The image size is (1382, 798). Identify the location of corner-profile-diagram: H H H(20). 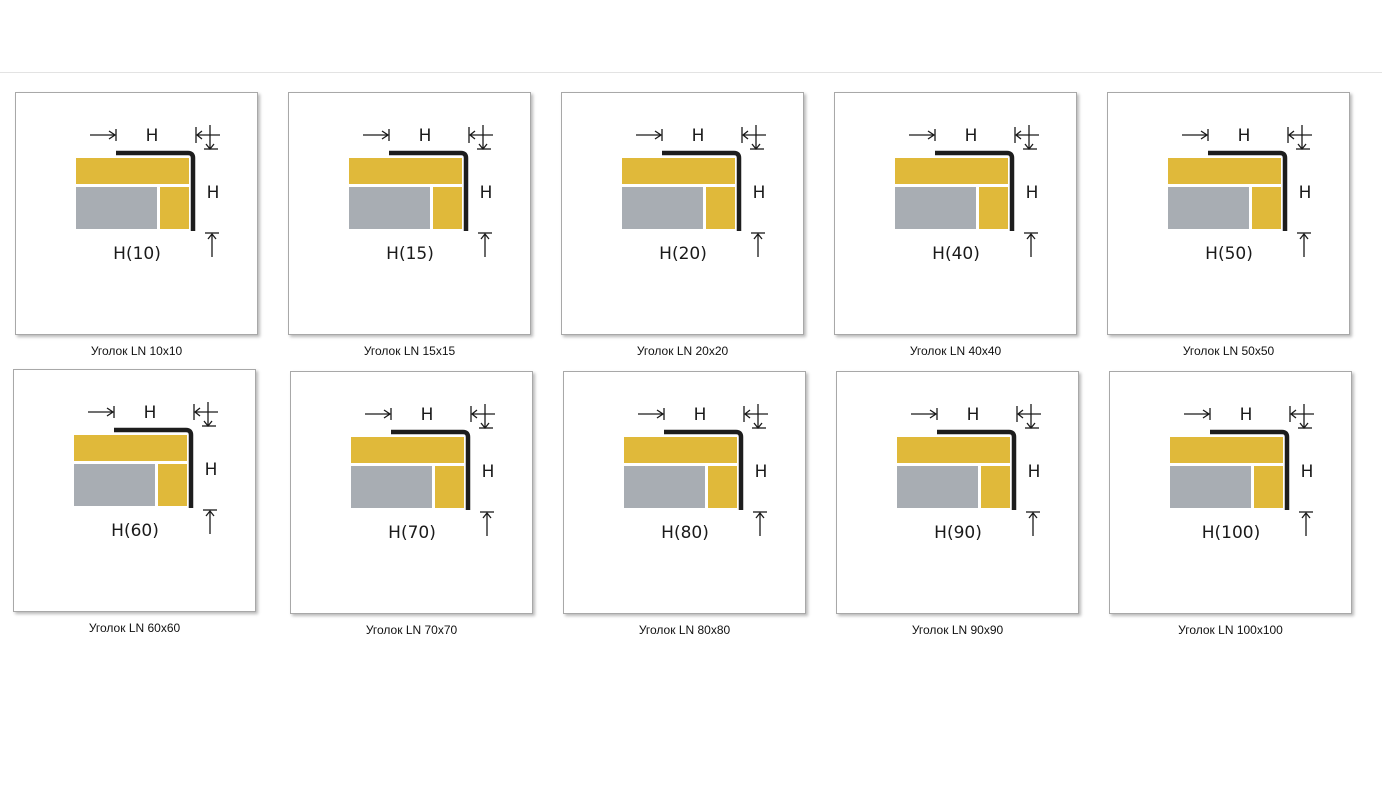
(694, 194).